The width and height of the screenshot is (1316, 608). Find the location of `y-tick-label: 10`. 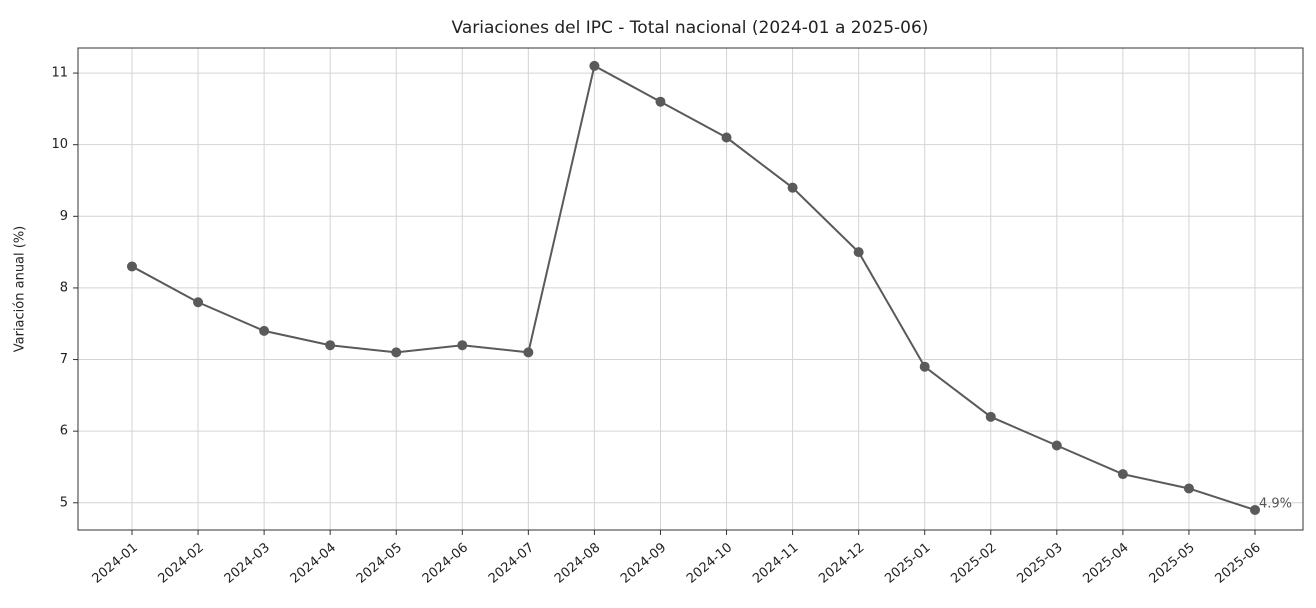

y-tick-label: 10 is located at coordinates (59, 144).